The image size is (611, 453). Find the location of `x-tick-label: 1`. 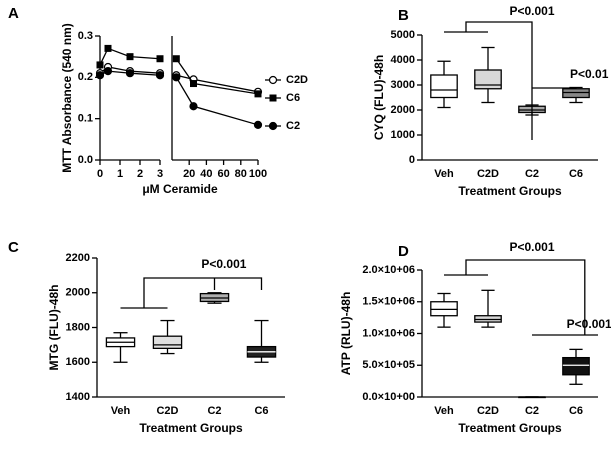

x-tick-label: 1 is located at coordinates (120, 174).